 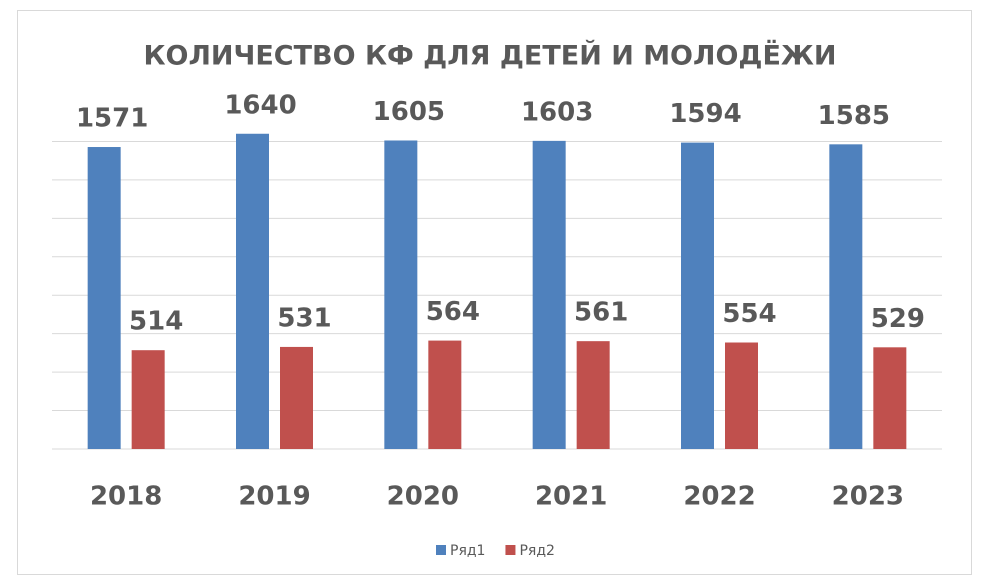 What do you see at coordinates (409, 112) in the screenshot?
I see `data-label: 1605` at bounding box center [409, 112].